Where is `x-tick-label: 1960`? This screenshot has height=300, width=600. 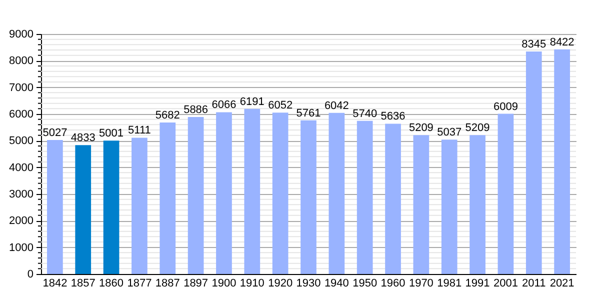
x-tick-label: 1960 is located at coordinates (393, 284).